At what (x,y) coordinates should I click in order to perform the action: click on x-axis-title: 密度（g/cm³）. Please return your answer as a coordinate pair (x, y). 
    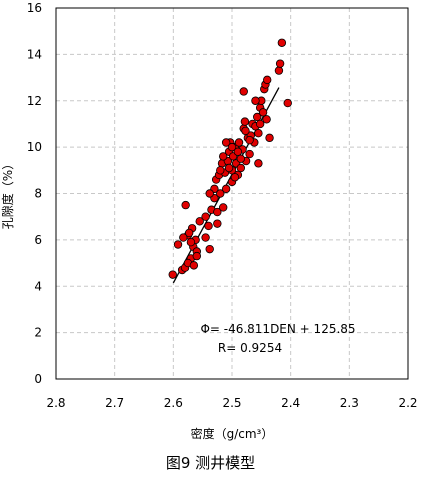
    Looking at the image, I should click on (232, 433).